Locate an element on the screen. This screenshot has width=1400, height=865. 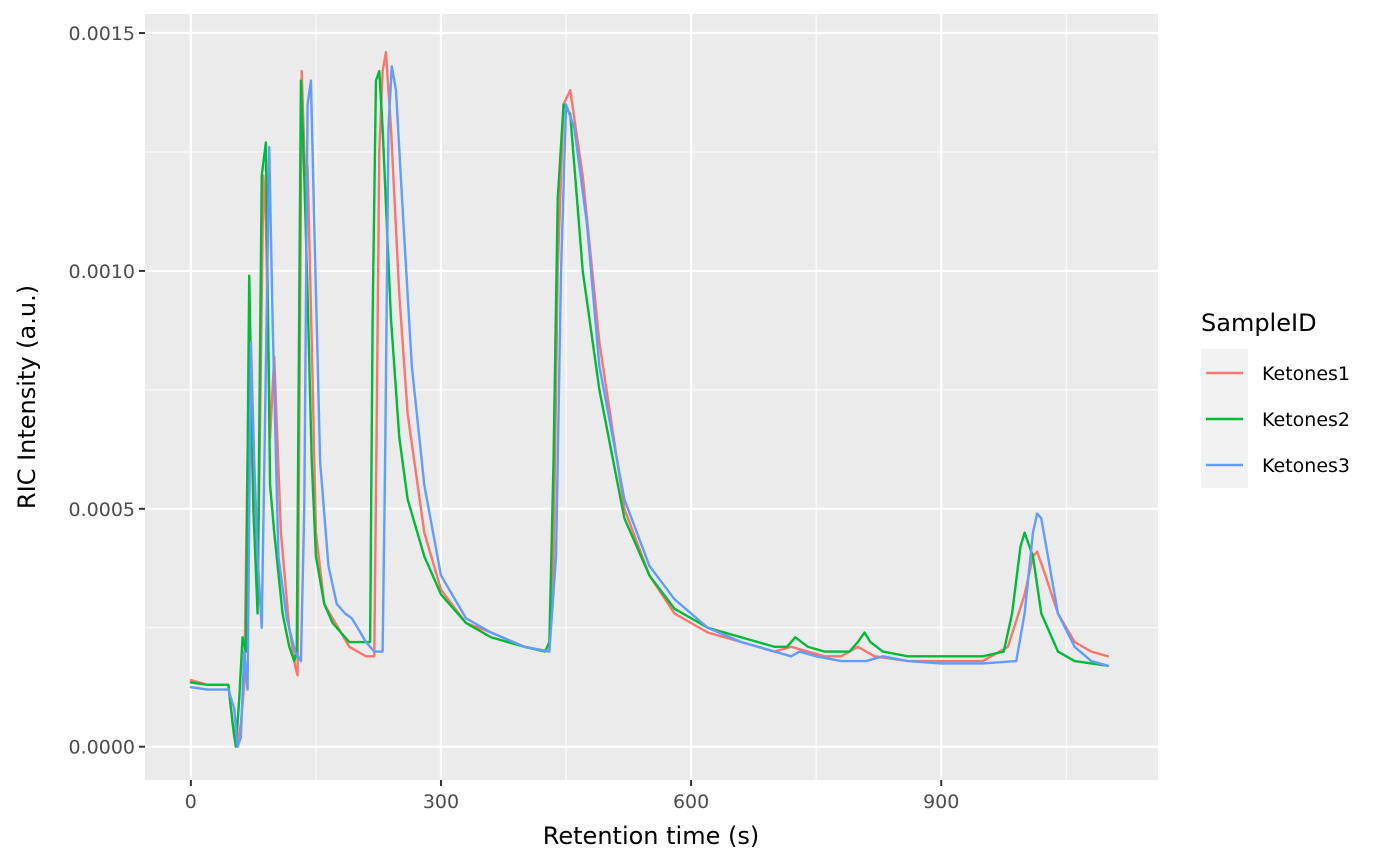
x-tick-label: 0 is located at coordinates (191, 802).